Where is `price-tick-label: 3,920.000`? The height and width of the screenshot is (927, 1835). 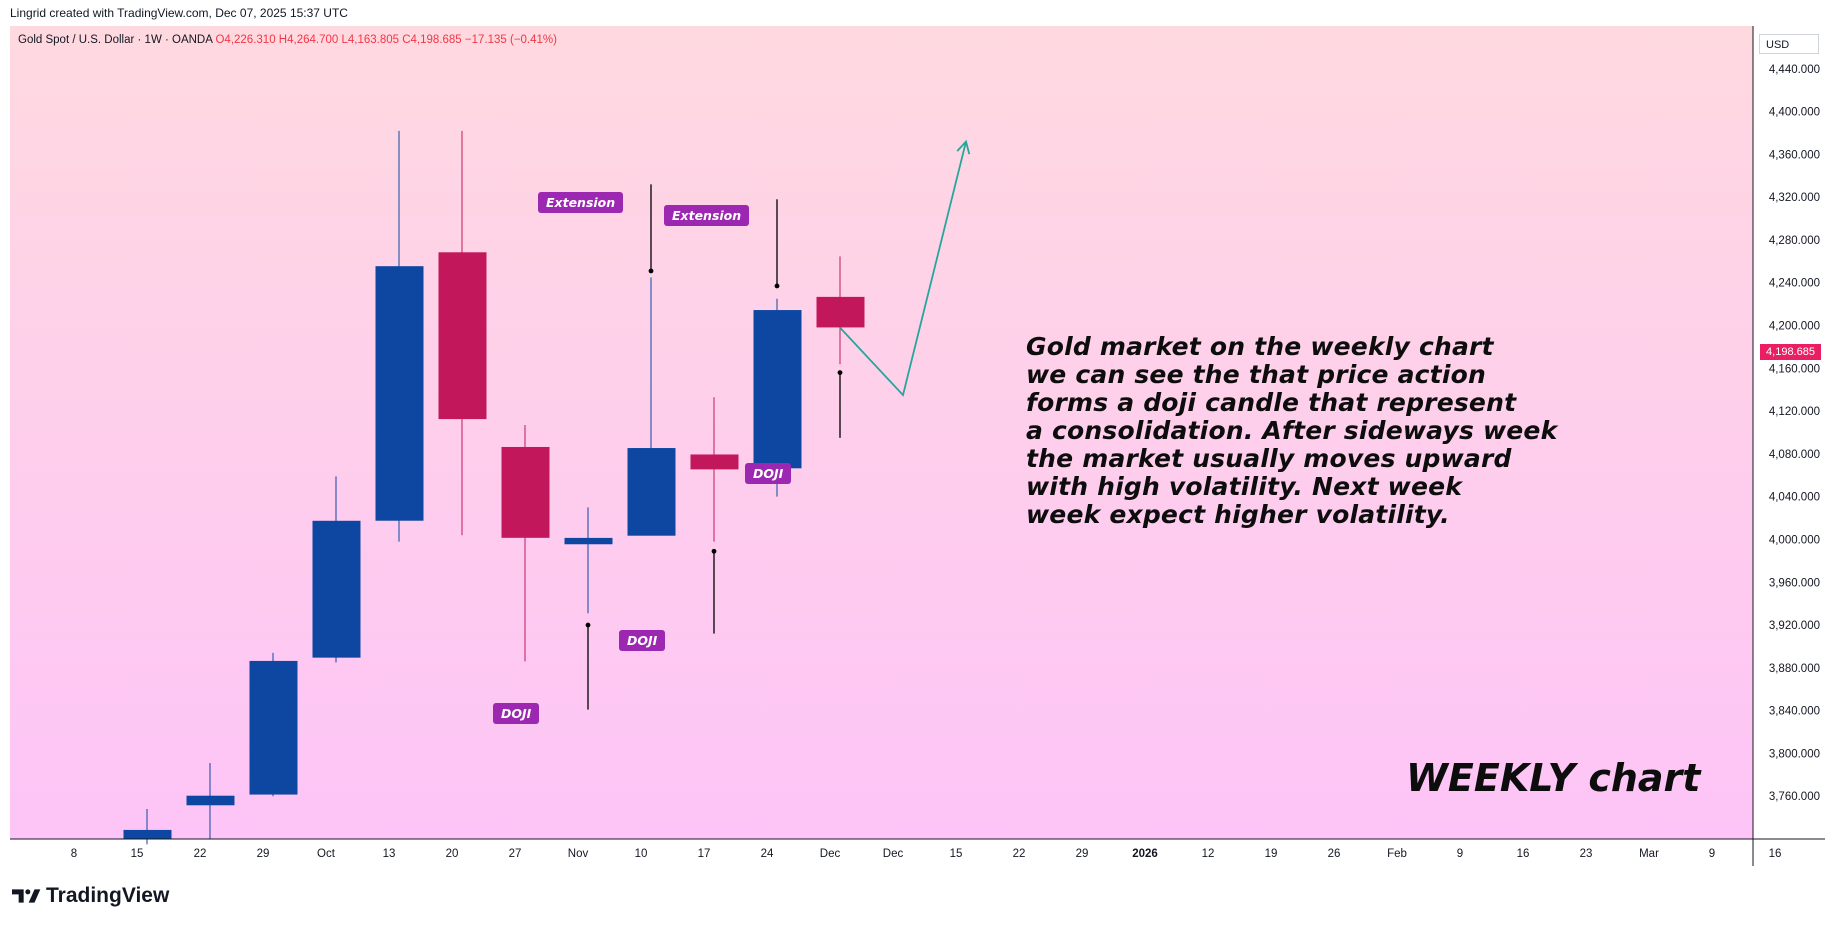 price-tick-label: 3,920.000 is located at coordinates (1794, 626).